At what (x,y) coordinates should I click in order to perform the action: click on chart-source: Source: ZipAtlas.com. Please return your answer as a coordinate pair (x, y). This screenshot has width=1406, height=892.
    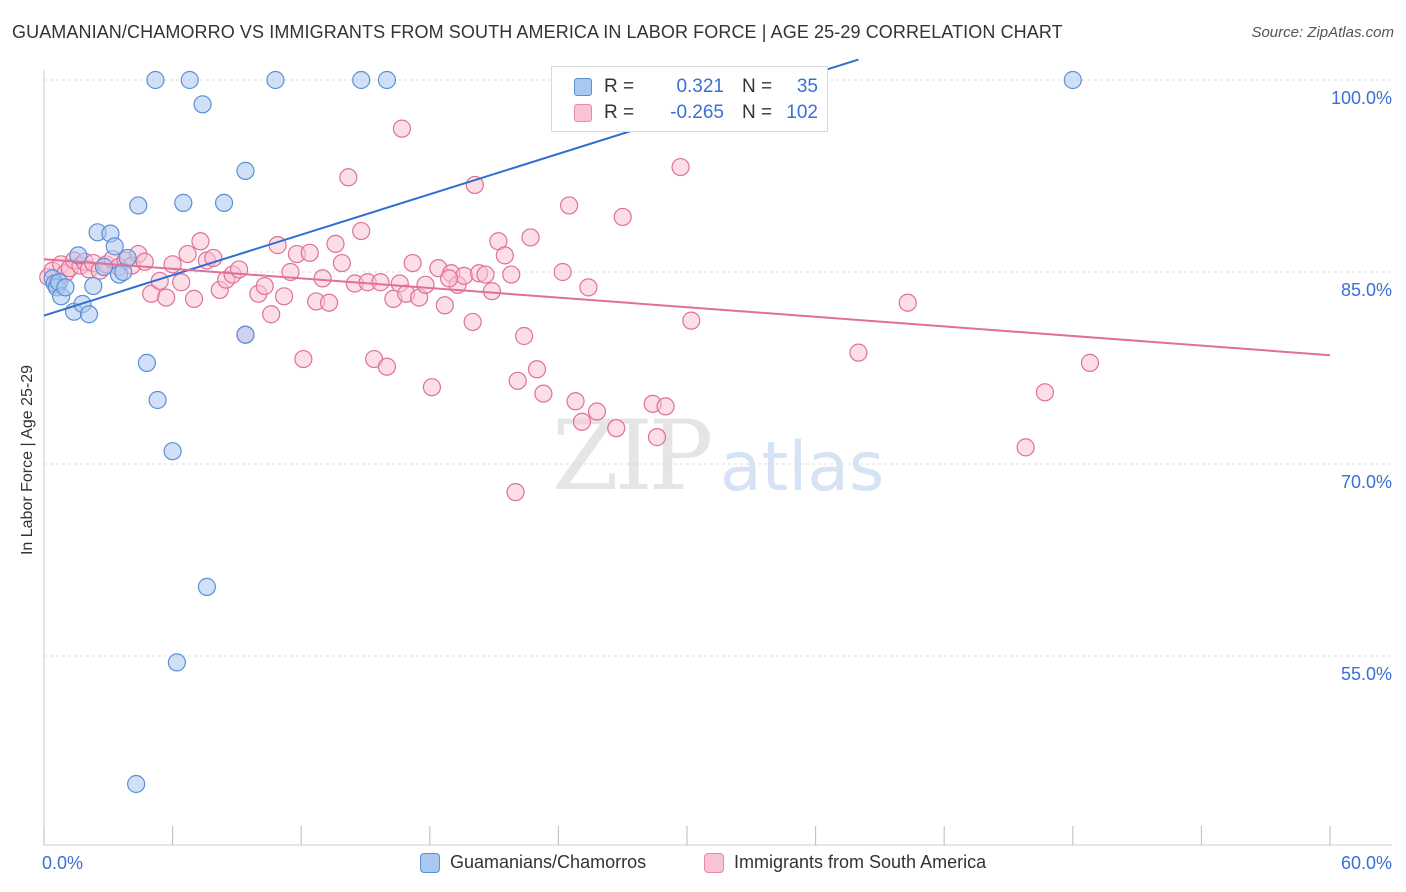
    Looking at the image, I should click on (1322, 32).